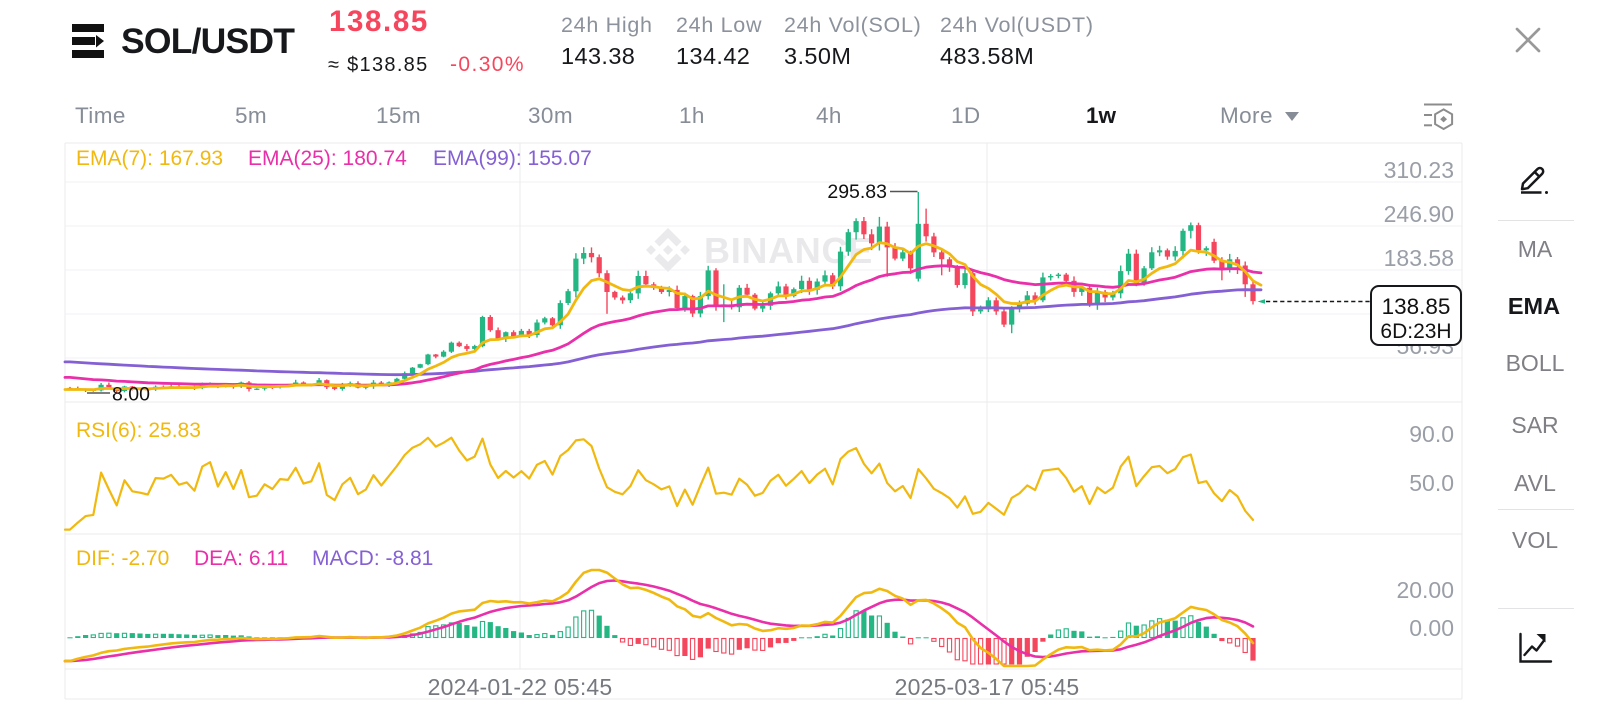  Describe the element at coordinates (788, 250) in the screenshot. I see `svg-text: BINANCE` at that location.